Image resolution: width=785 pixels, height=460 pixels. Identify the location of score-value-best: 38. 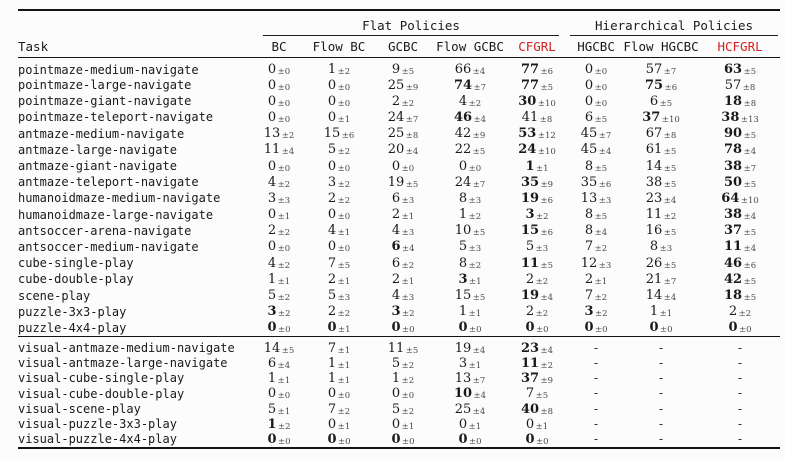
(730, 117).